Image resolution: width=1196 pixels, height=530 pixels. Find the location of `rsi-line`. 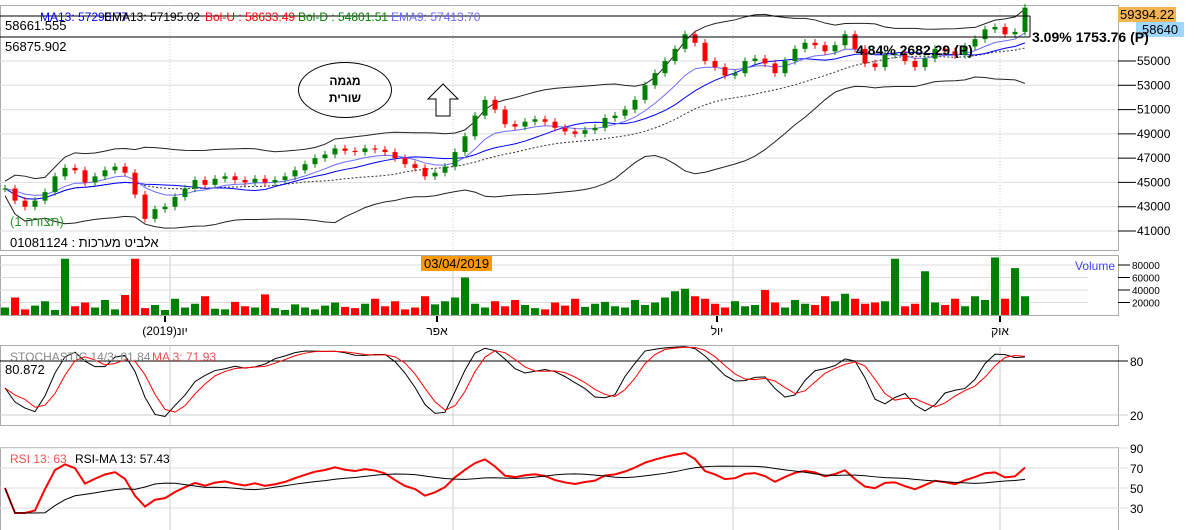

rsi-line is located at coordinates (515, 482).